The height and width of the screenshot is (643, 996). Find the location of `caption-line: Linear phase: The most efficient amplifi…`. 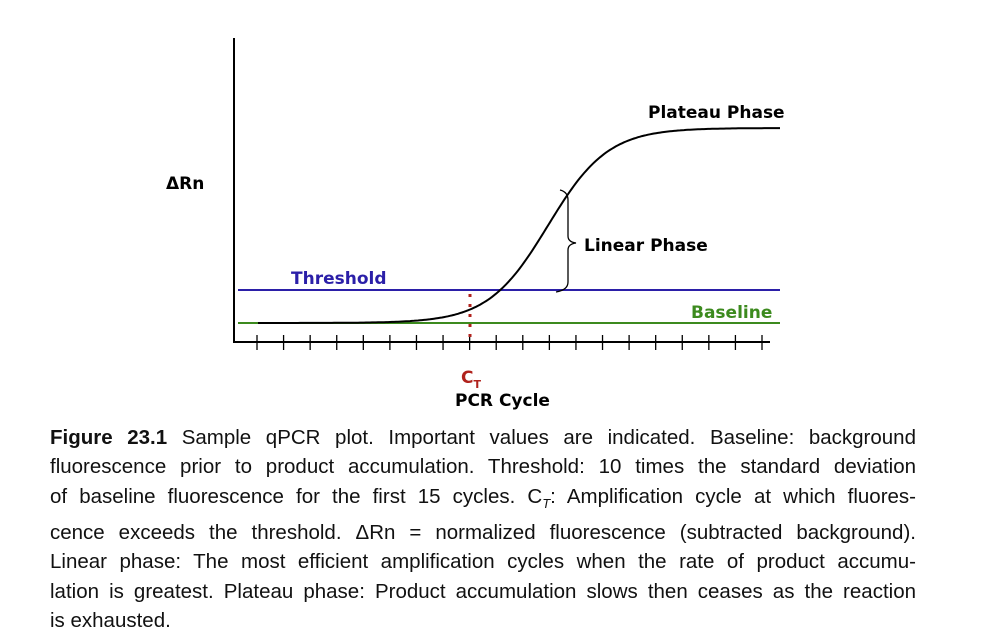

caption-line: Linear phase: The most efficient amplifi… is located at coordinates (483, 562).